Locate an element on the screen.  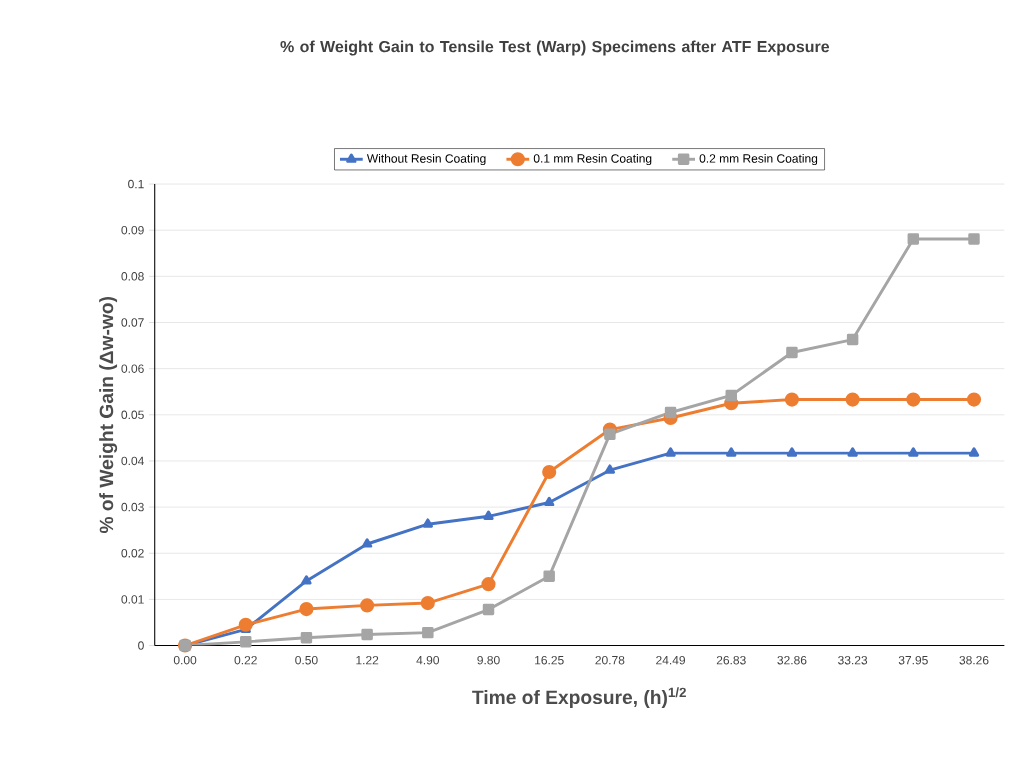
y-axis-title: % of Weight Gain (Δw-wo) is located at coordinates (108, 414).